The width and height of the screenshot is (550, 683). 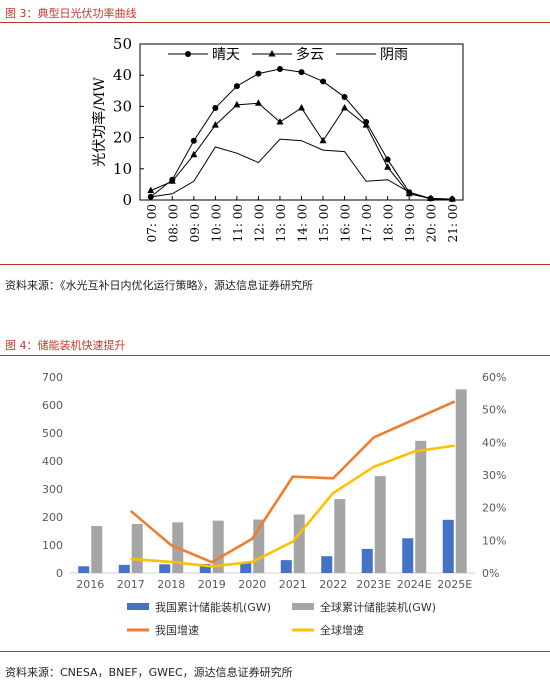 I want to click on plot-frame, so click(x=301, y=122).